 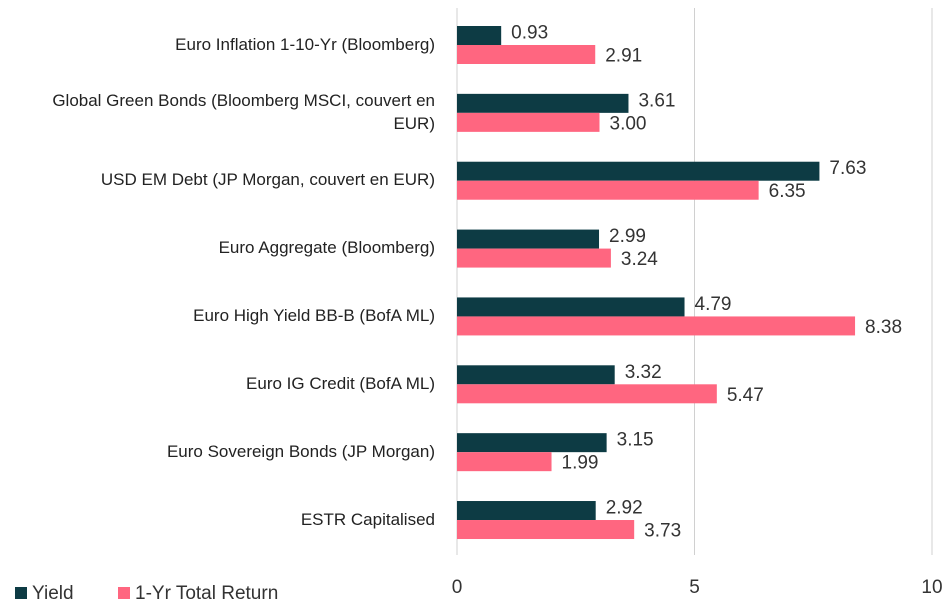 I want to click on legend-label: Yield, so click(x=53, y=593).